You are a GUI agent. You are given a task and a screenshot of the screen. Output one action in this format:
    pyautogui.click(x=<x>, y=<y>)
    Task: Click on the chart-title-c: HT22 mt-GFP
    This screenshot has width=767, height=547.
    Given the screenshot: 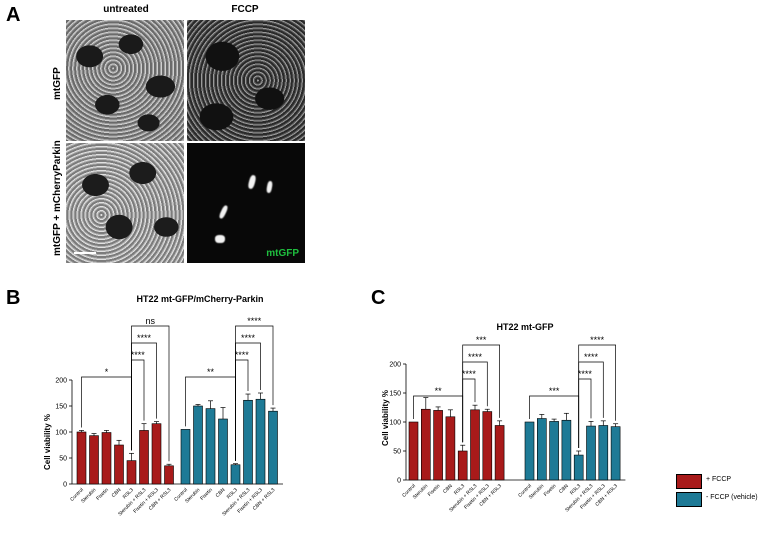 What is the action you would take?
    pyautogui.click(x=525, y=327)
    